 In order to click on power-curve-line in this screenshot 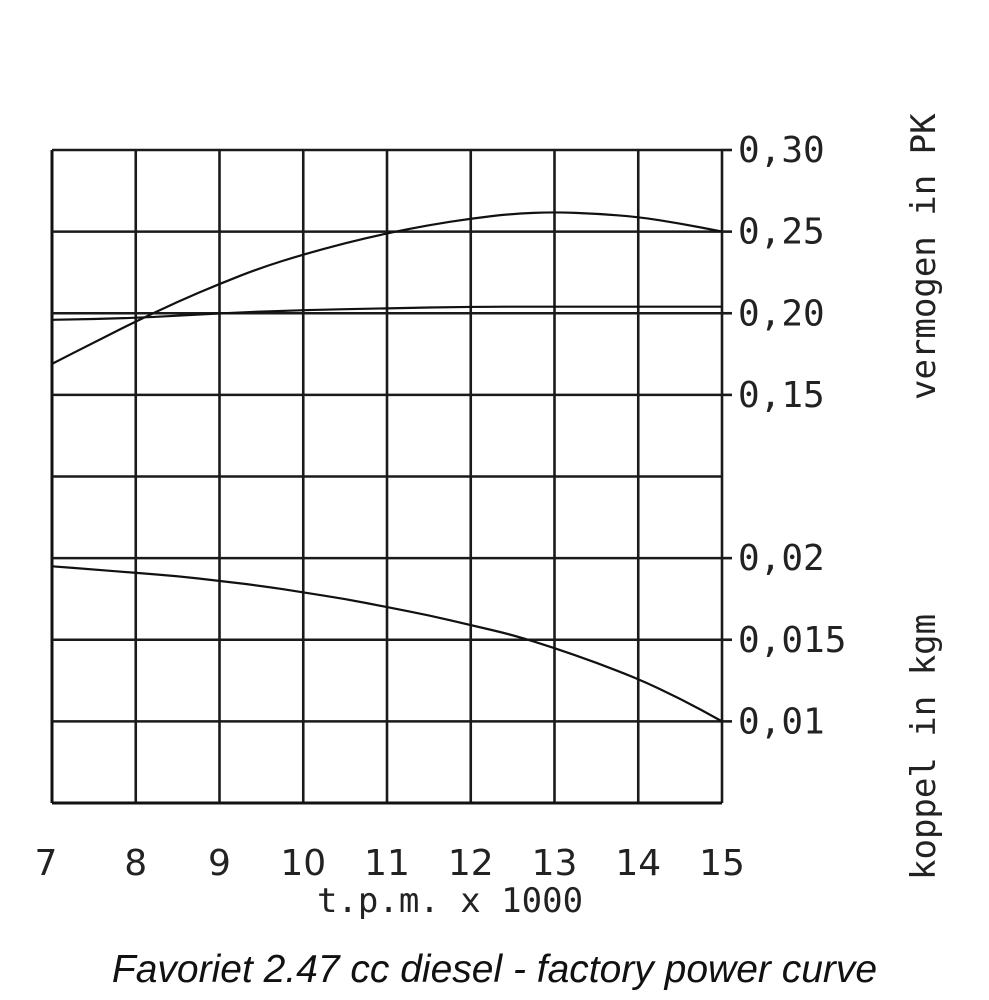, I will do `click(386, 313)`.